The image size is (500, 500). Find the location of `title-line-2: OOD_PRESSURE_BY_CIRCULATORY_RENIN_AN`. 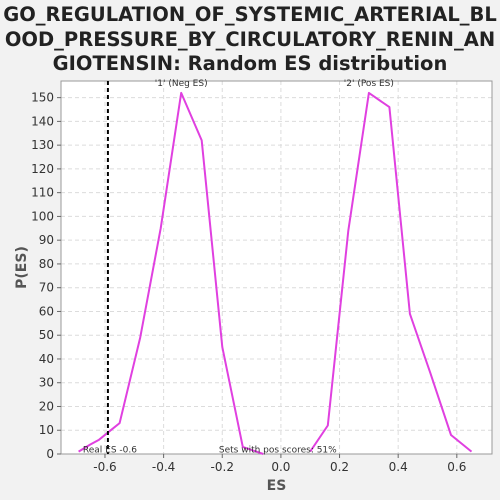

title-line-2: OOD_PRESSURE_BY_CIRCULATORY_RENIN_AN is located at coordinates (250, 39).